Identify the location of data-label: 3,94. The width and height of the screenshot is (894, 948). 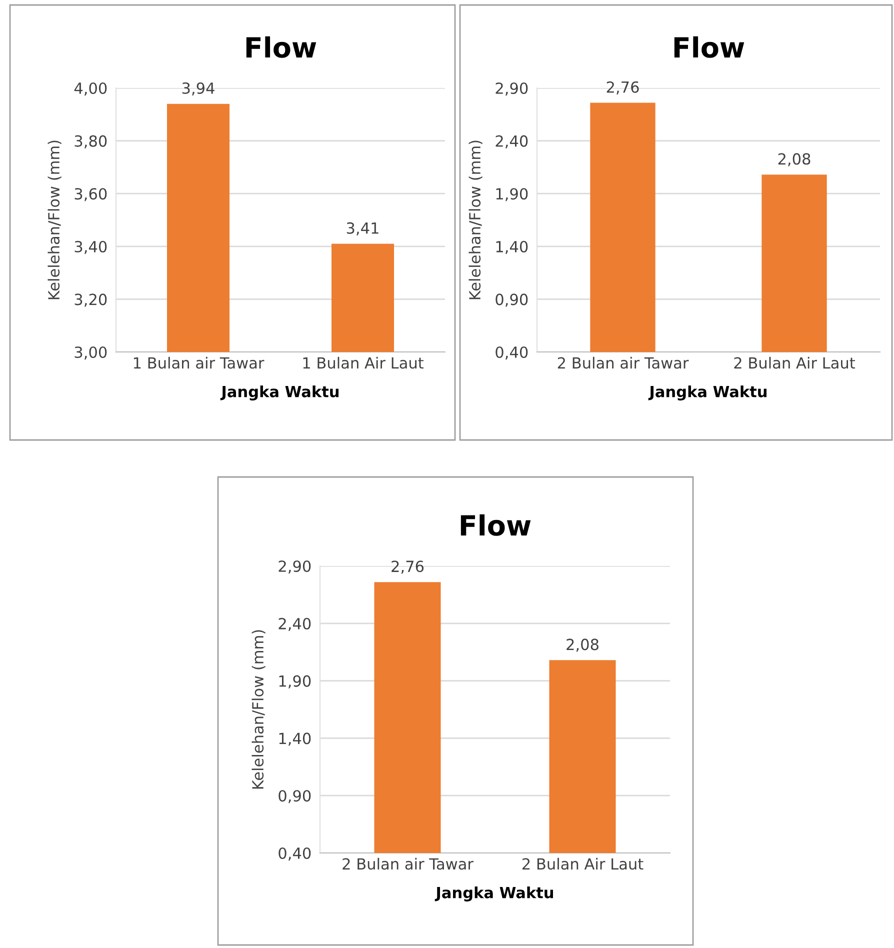
(198, 89).